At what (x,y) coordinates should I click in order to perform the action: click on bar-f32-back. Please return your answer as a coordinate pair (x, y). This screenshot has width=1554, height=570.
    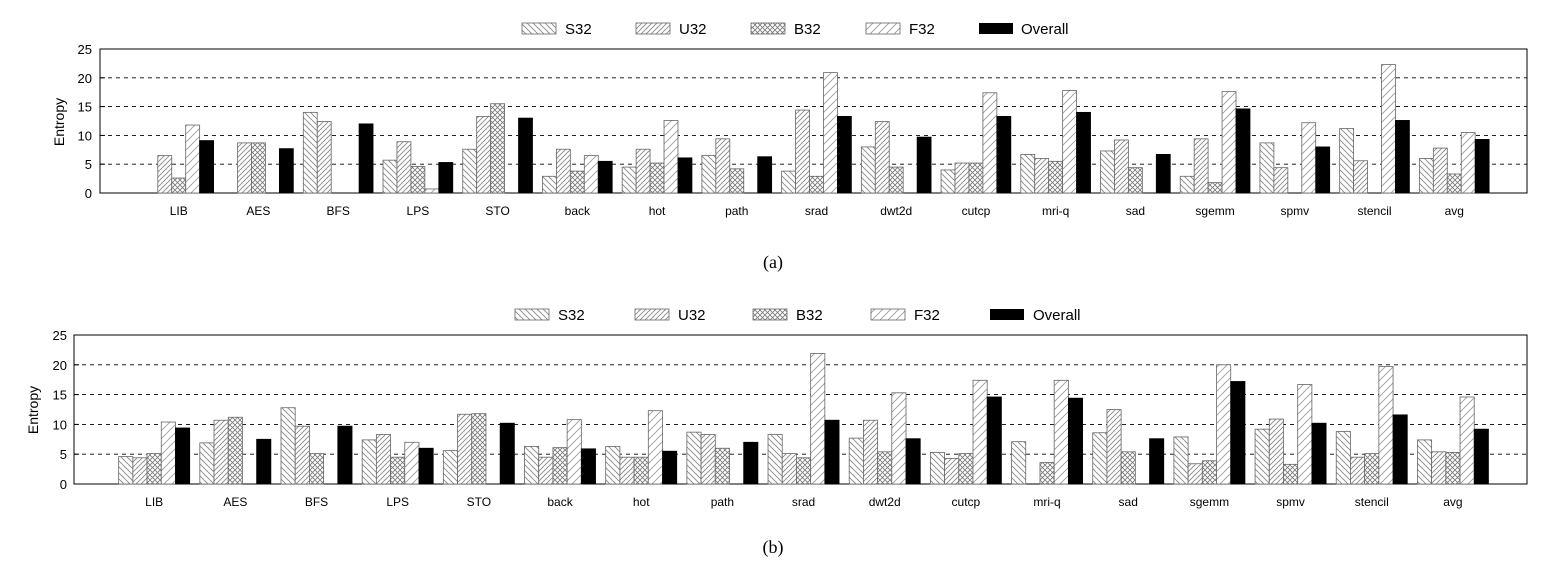
    Looking at the image, I should click on (574, 452).